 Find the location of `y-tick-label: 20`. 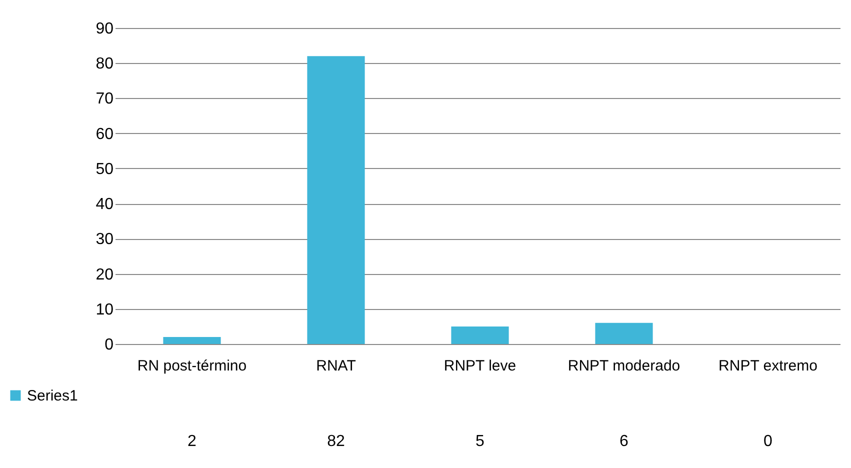

y-tick-label: 20 is located at coordinates (105, 275).